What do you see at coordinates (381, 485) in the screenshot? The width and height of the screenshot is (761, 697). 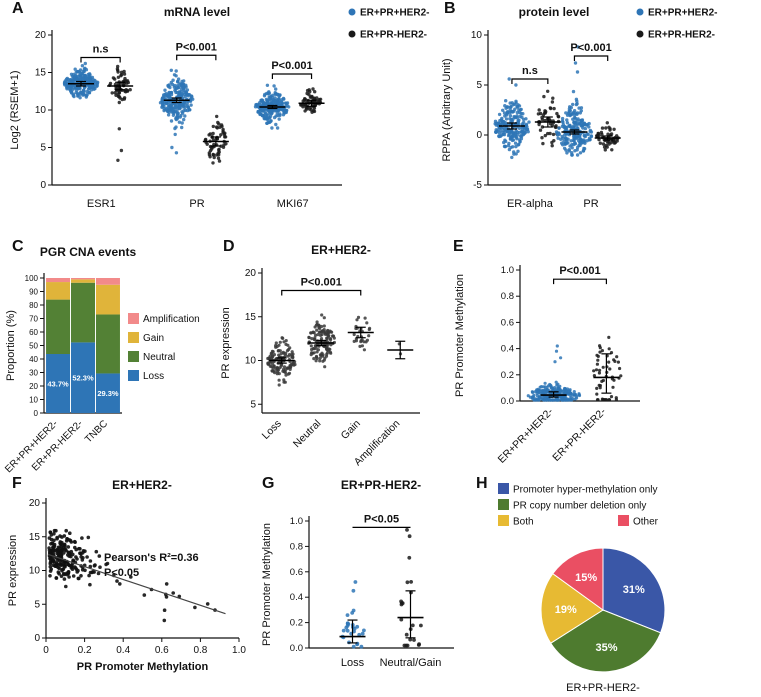 I see `panel-title: ER+PR-HER2-` at bounding box center [381, 485].